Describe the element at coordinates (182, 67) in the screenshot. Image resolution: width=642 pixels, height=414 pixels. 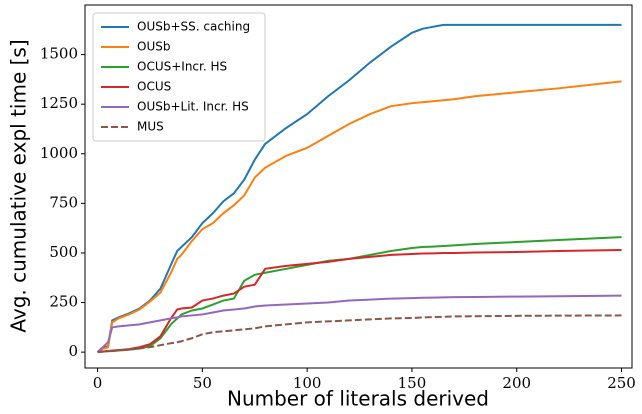
I see `legend-label: OCUS+Incr. HS` at that location.